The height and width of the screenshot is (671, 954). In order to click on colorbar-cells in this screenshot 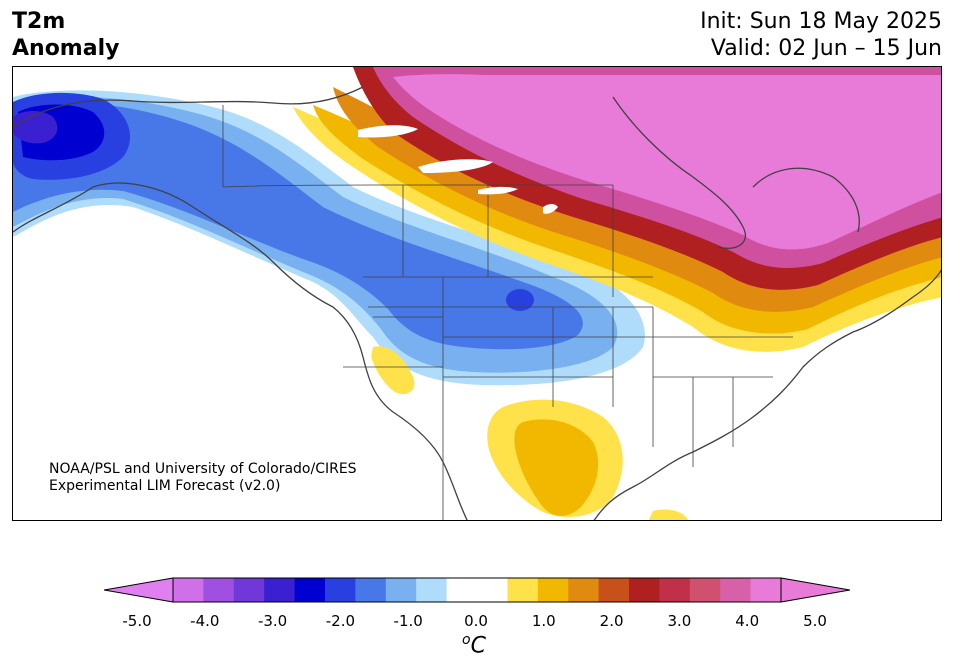, I will do `click(477, 590)`.